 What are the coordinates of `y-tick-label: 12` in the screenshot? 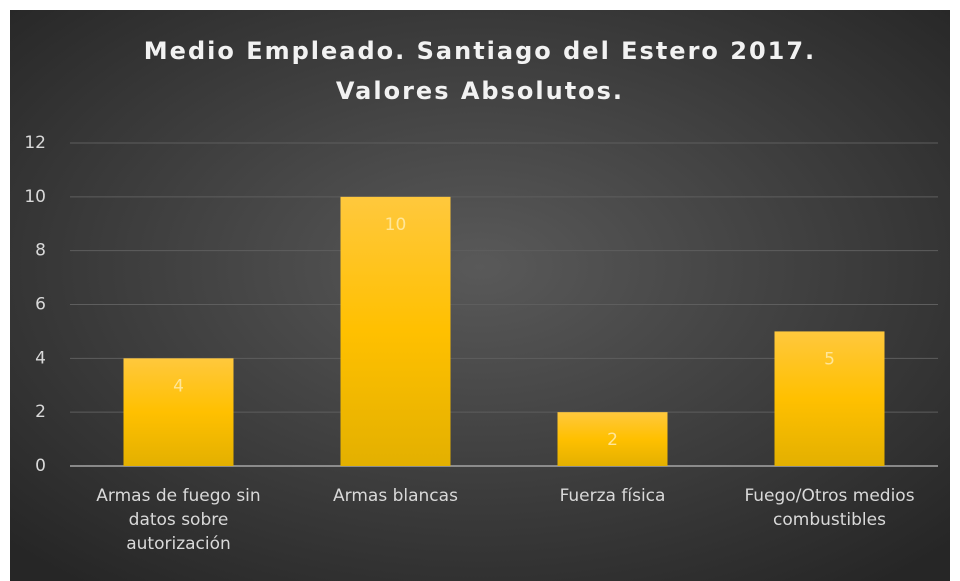 It's located at (35, 143).